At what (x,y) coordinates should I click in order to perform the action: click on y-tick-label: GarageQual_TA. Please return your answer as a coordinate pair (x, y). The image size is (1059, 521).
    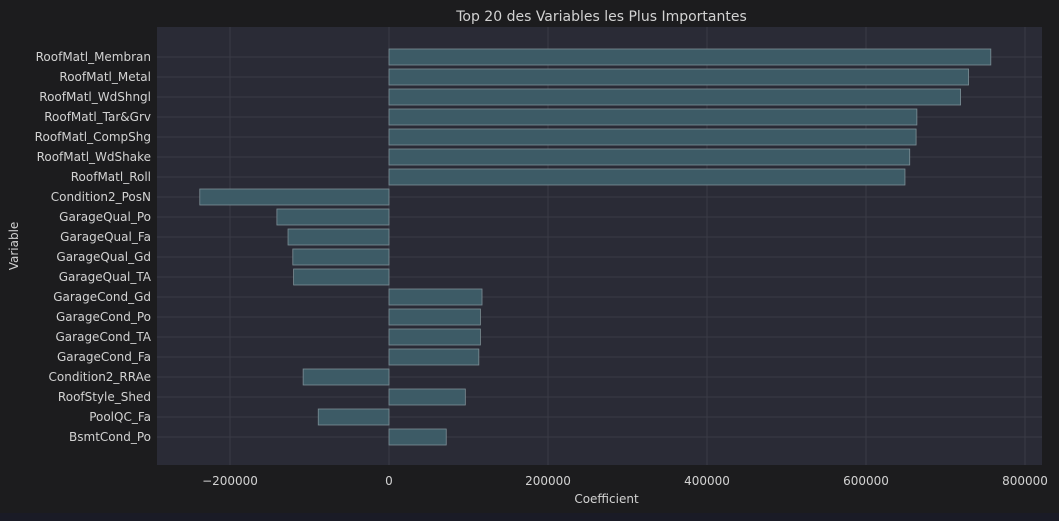
    Looking at the image, I should click on (105, 277).